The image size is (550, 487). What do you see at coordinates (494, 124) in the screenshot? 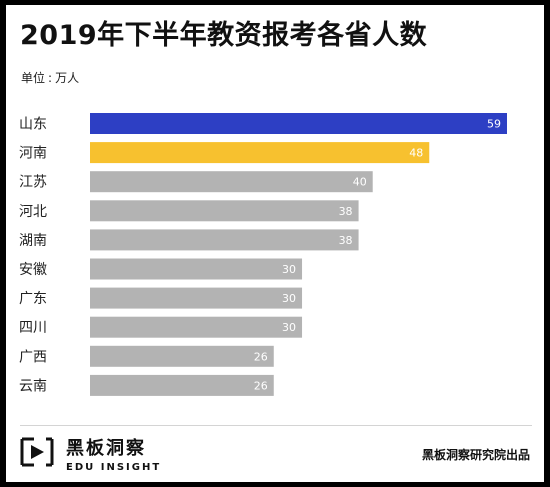
I see `value-label: 59` at bounding box center [494, 124].